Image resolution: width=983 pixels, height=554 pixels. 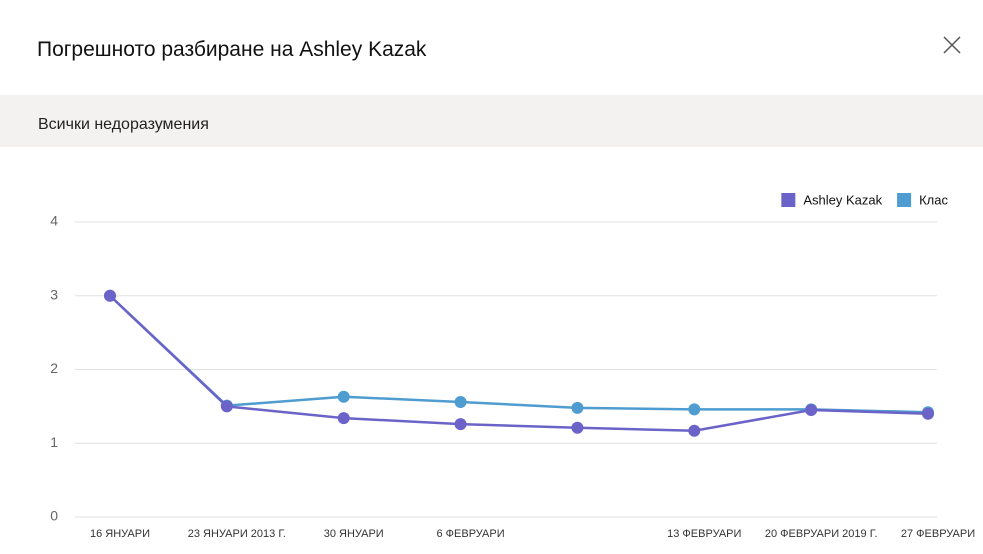 I want to click on x-tick-label: 20 ФЕВРУАРИ 2019 Г., so click(x=821, y=534).